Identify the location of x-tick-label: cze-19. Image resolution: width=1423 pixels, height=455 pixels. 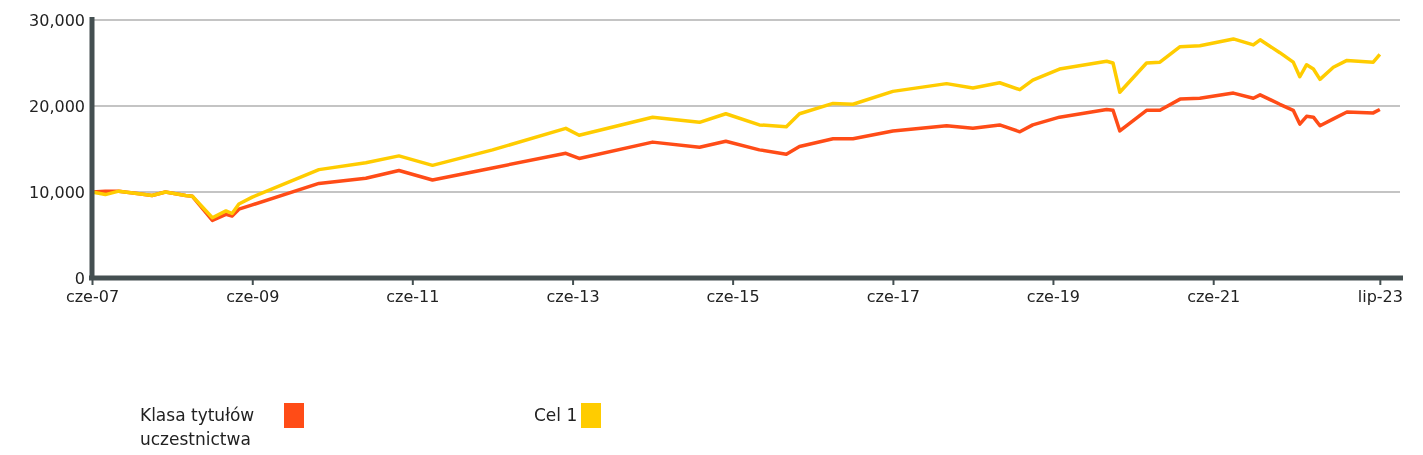
(1053, 297).